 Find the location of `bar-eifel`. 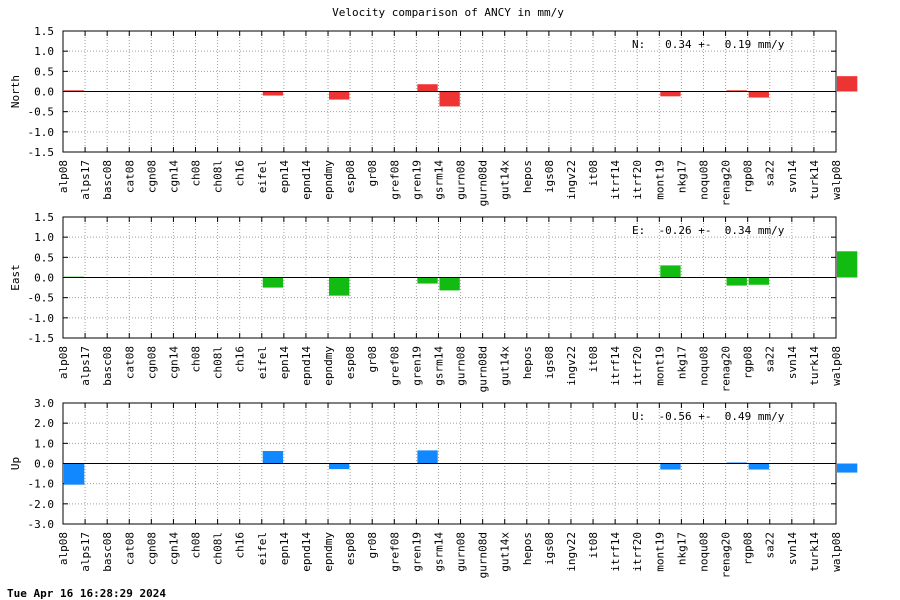

bar-eifel is located at coordinates (273, 282).